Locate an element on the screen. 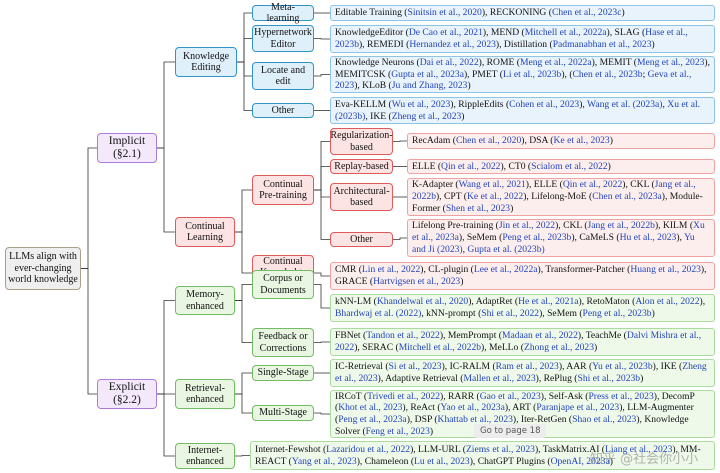  citation: Ke et al., 2023 is located at coordinates (581, 141).